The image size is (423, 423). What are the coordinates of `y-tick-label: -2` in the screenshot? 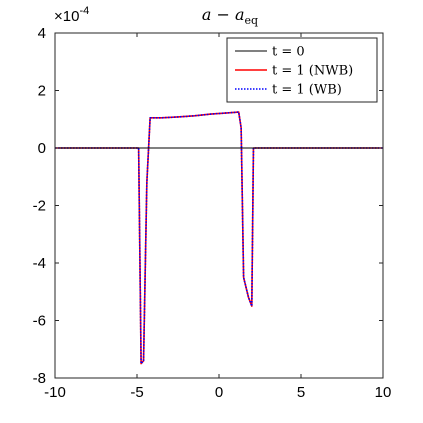 It's located at (39, 206).